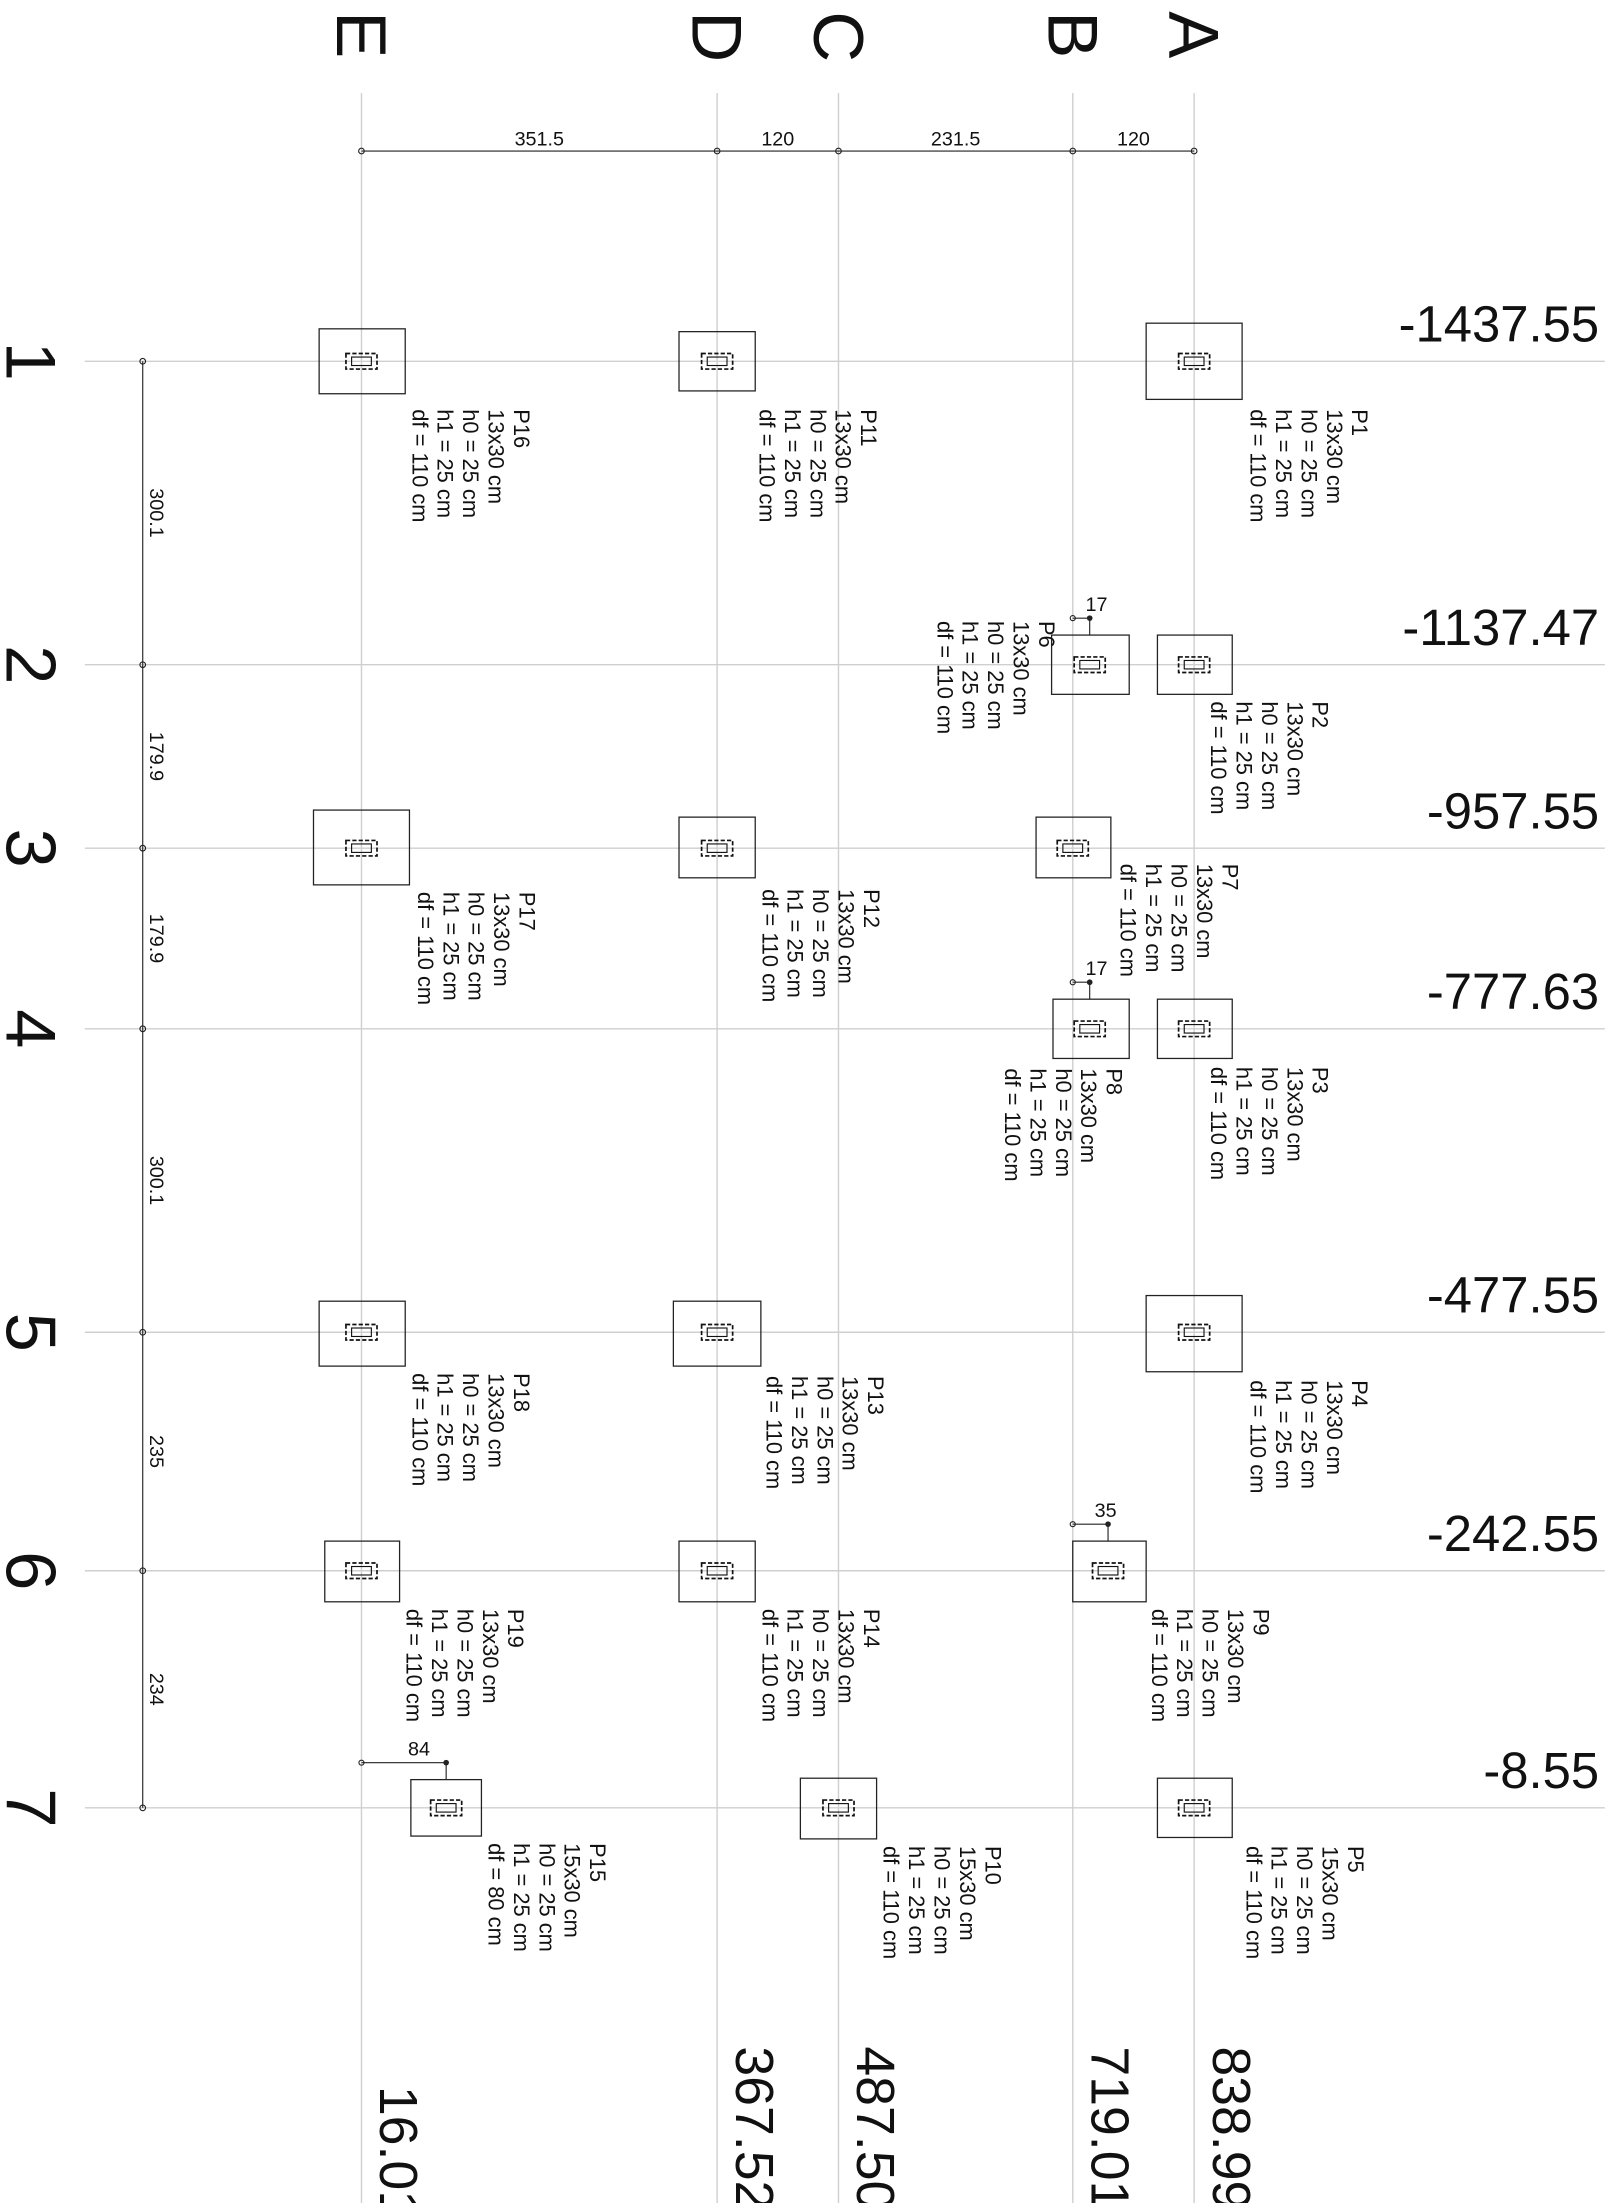  Describe the element at coordinates (521, 428) in the screenshot. I see `footing-label: P16` at that location.